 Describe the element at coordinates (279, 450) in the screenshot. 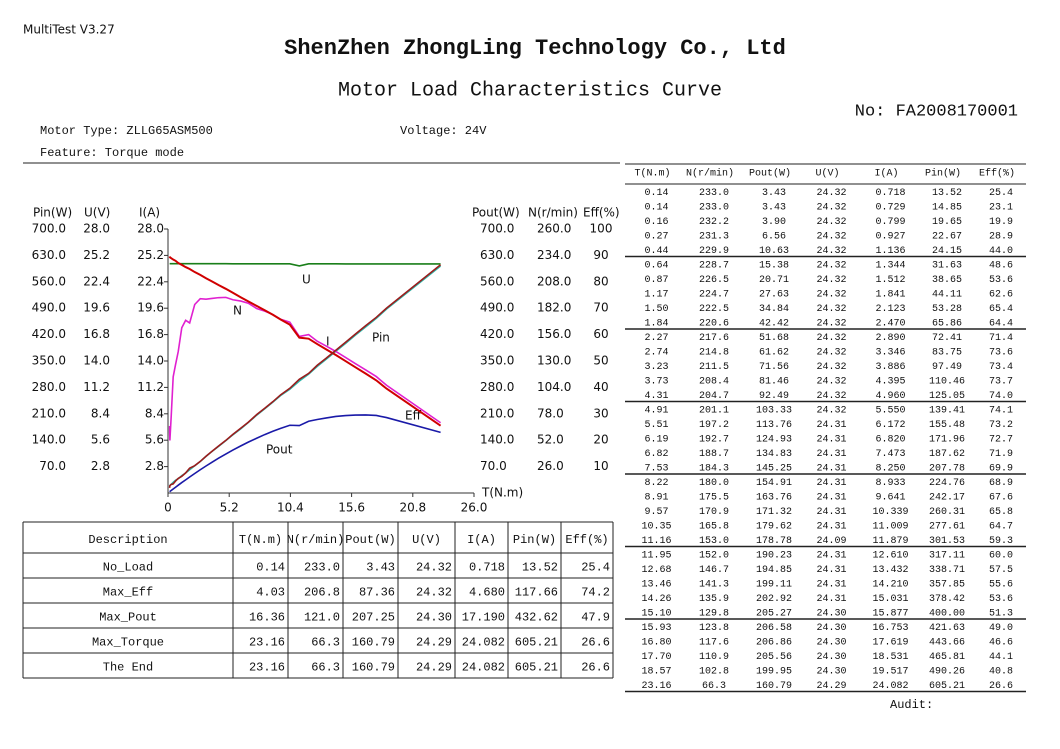

I see `curve-label: Pout` at that location.